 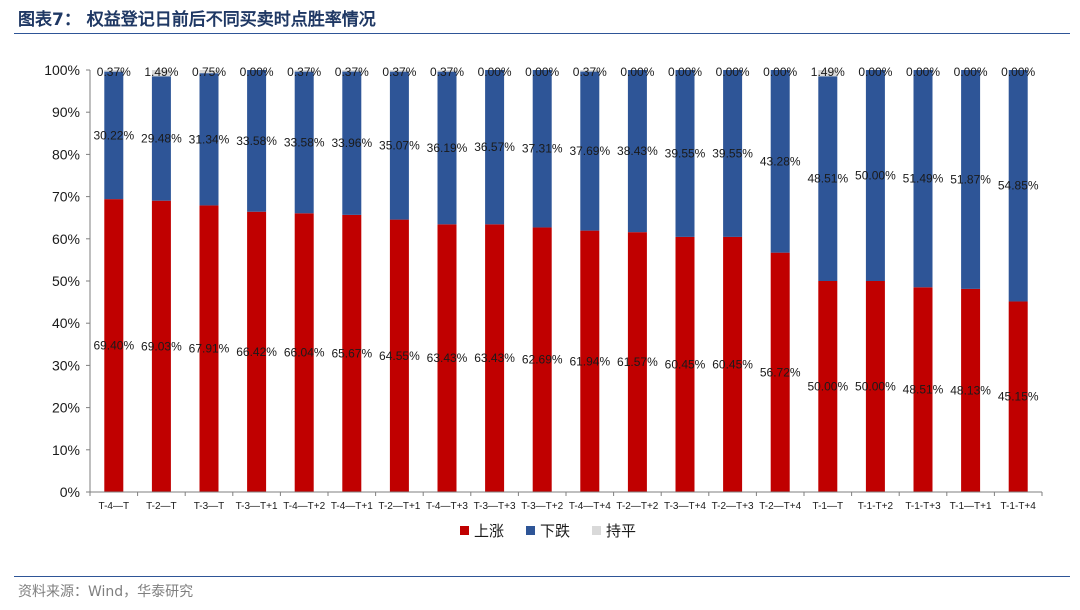 I want to click on down-value-label: 37.69%, so click(x=589, y=151).